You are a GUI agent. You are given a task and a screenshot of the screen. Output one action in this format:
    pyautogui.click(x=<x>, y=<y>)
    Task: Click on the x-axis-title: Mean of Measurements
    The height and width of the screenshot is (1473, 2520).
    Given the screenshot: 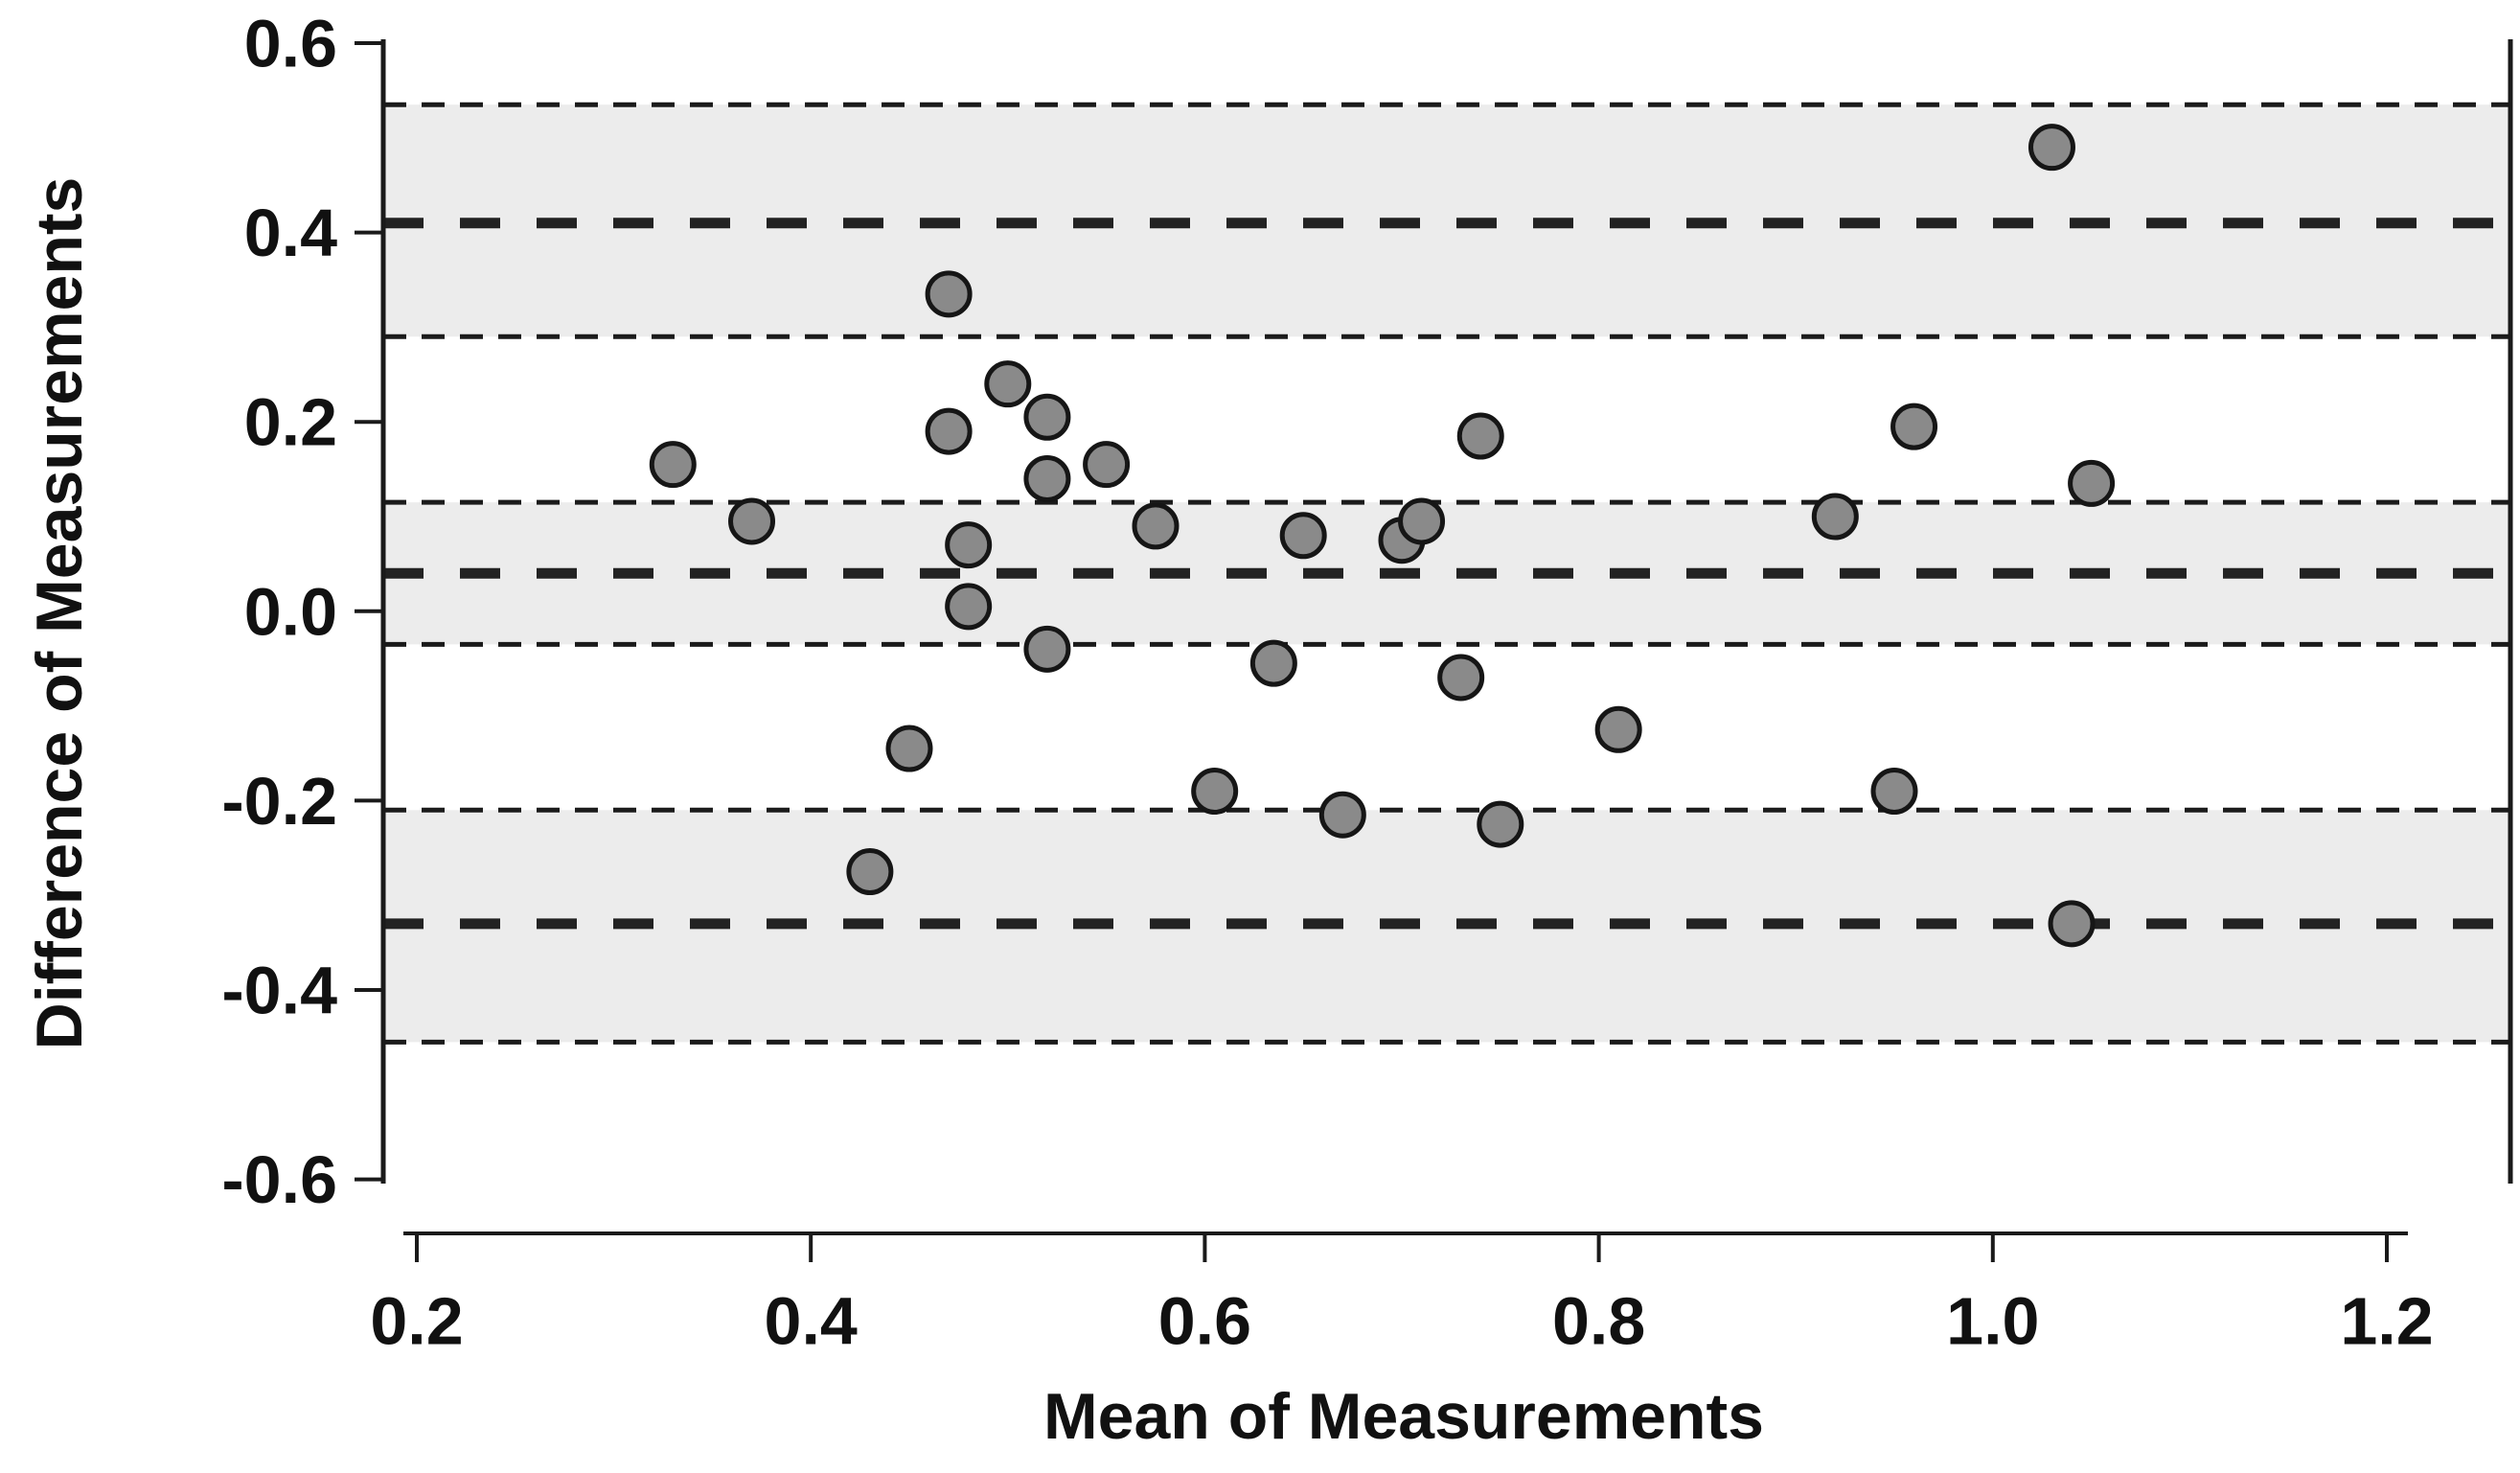 What is the action you would take?
    pyautogui.click(x=1403, y=1416)
    